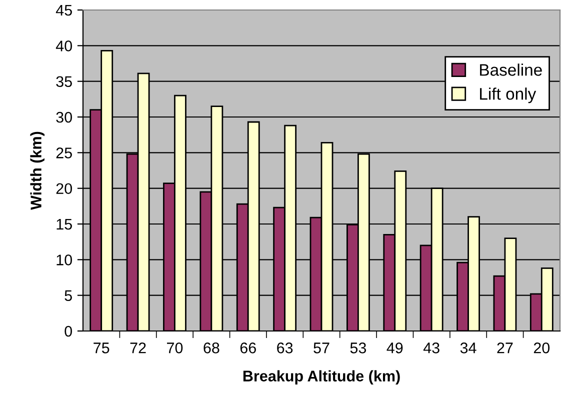  What do you see at coordinates (64, 82) in the screenshot?
I see `y-tick-label: 35` at bounding box center [64, 82].